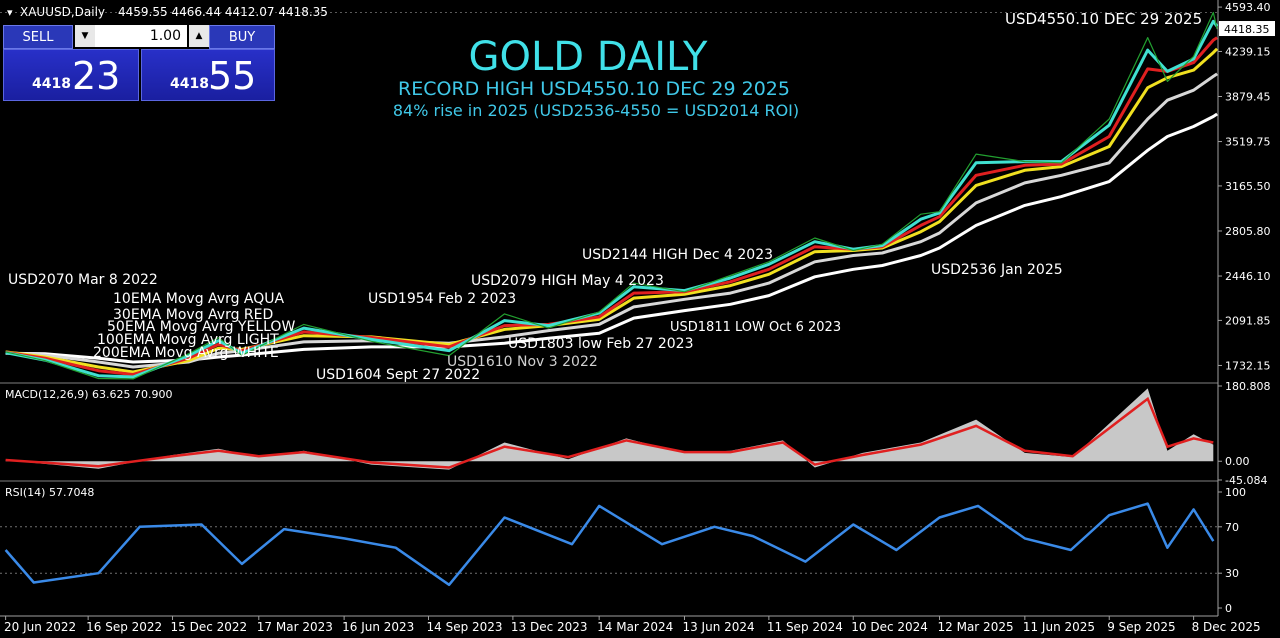  I want to click on price-tick-label: 2091.85, so click(1248, 320).